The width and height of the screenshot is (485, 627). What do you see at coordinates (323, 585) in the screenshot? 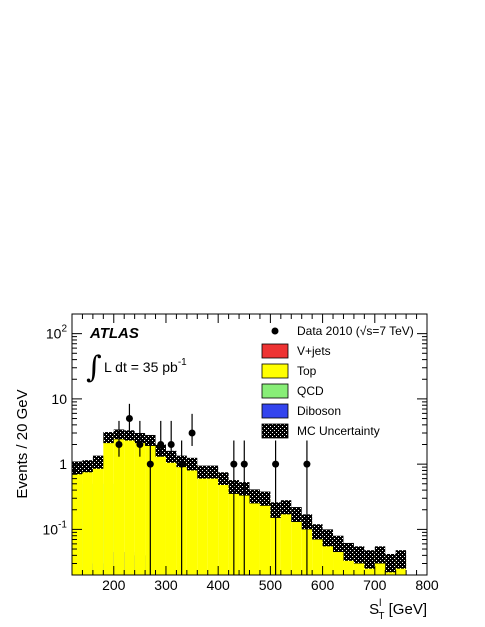
I see `x-tick-label-600: 600` at bounding box center [323, 585].